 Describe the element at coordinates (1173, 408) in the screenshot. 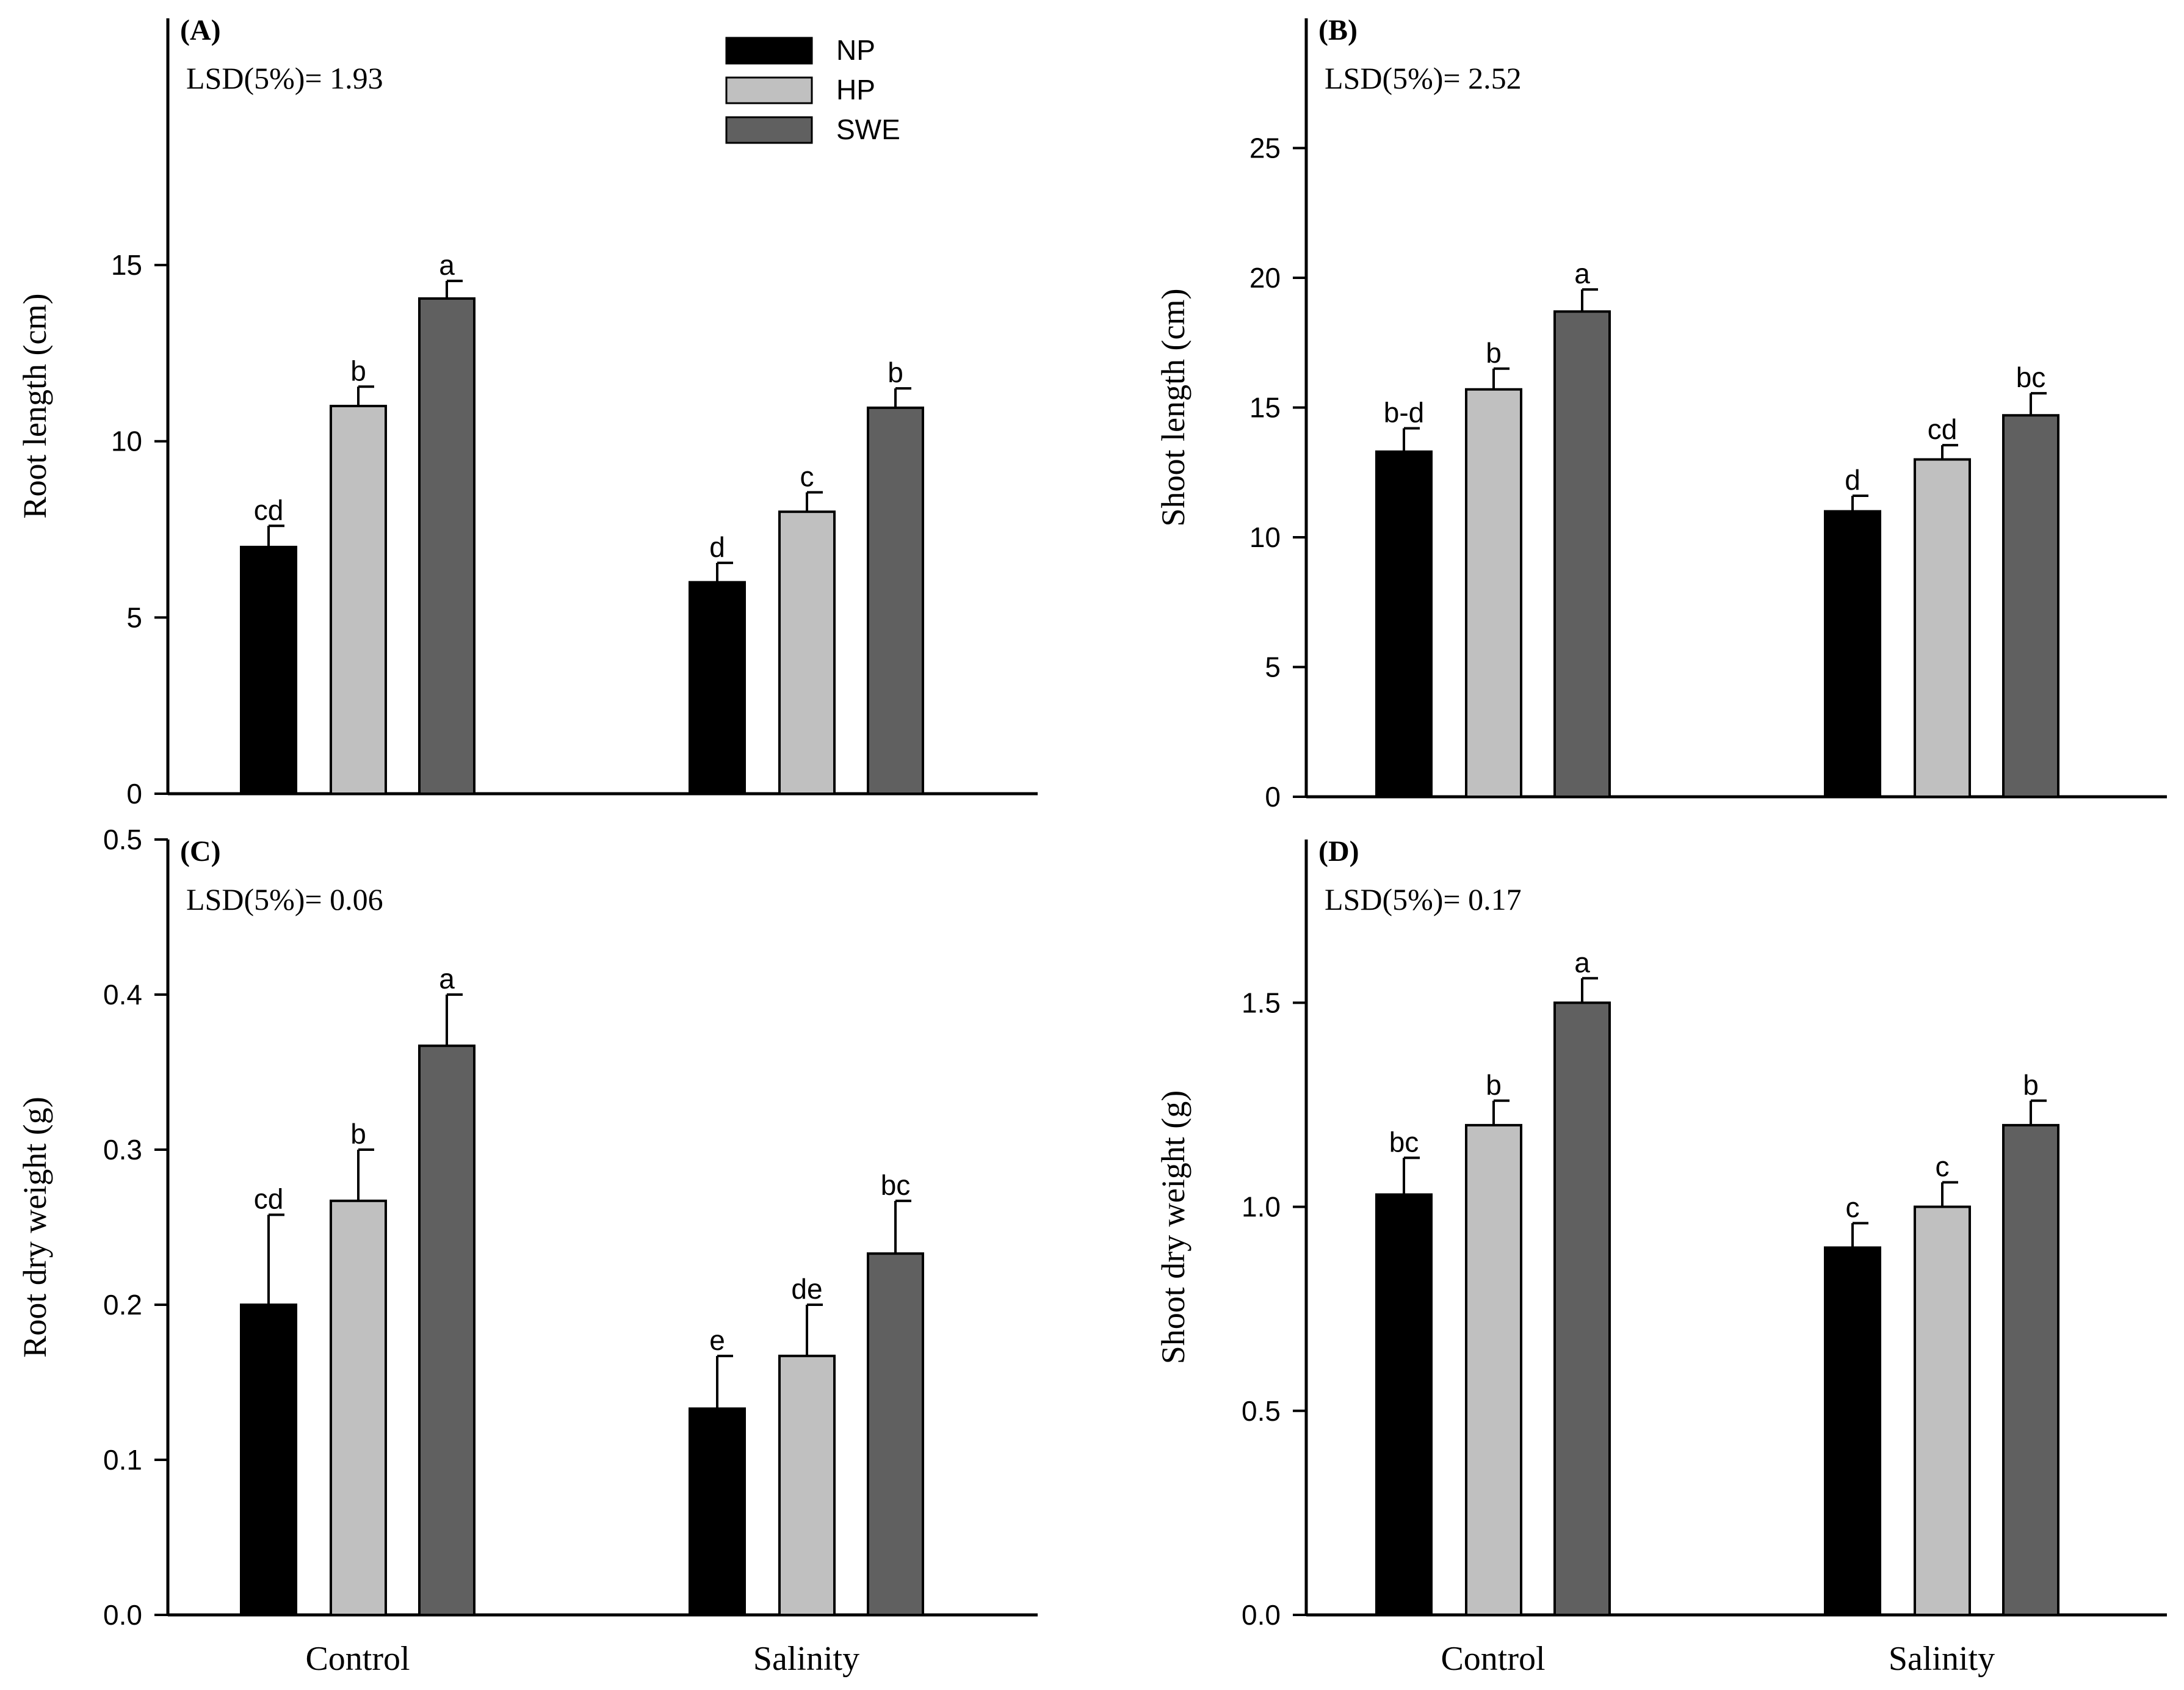

I see `y-axis-title: Shoot length (cm)` at that location.